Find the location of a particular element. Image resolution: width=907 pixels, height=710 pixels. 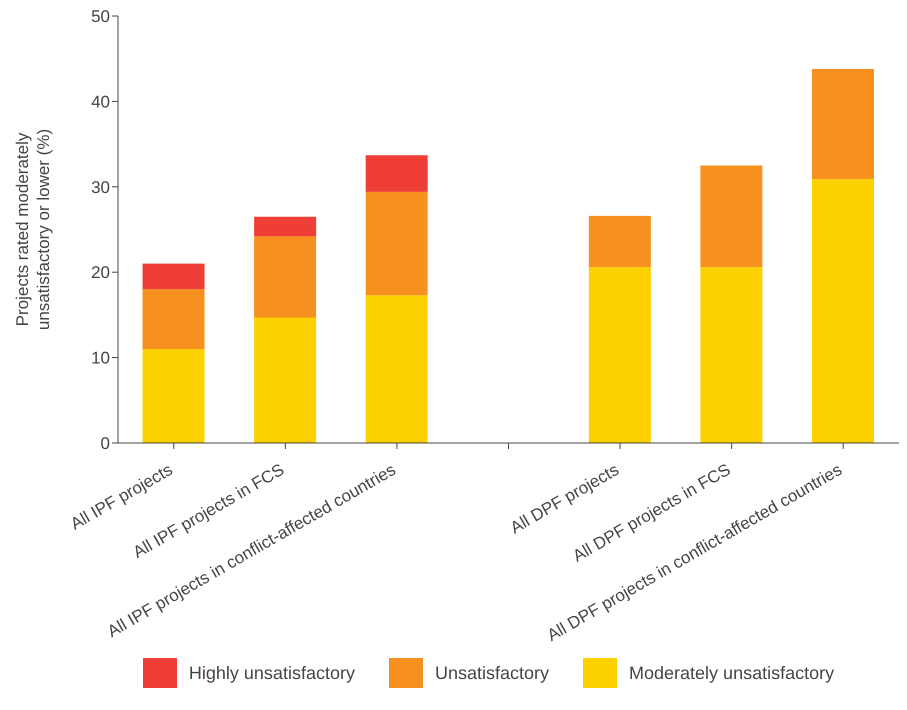

y-tick-label: 10 is located at coordinates (100, 358).